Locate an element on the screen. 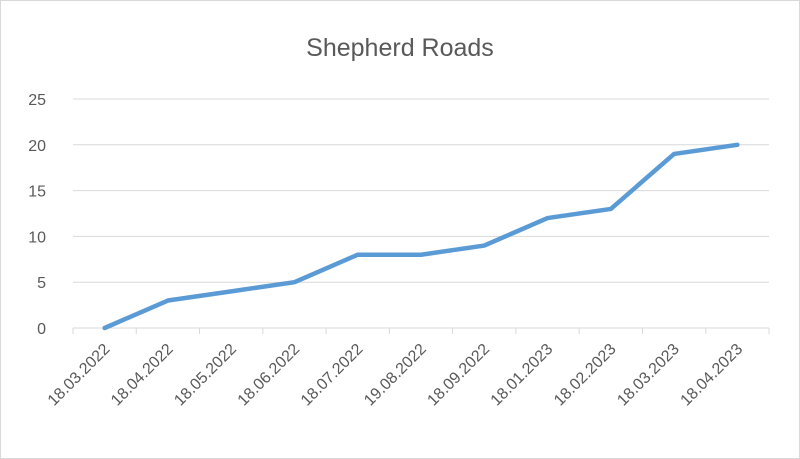 The image size is (800, 459). x-tick-label: 18.02.2023 is located at coordinates (585, 375).